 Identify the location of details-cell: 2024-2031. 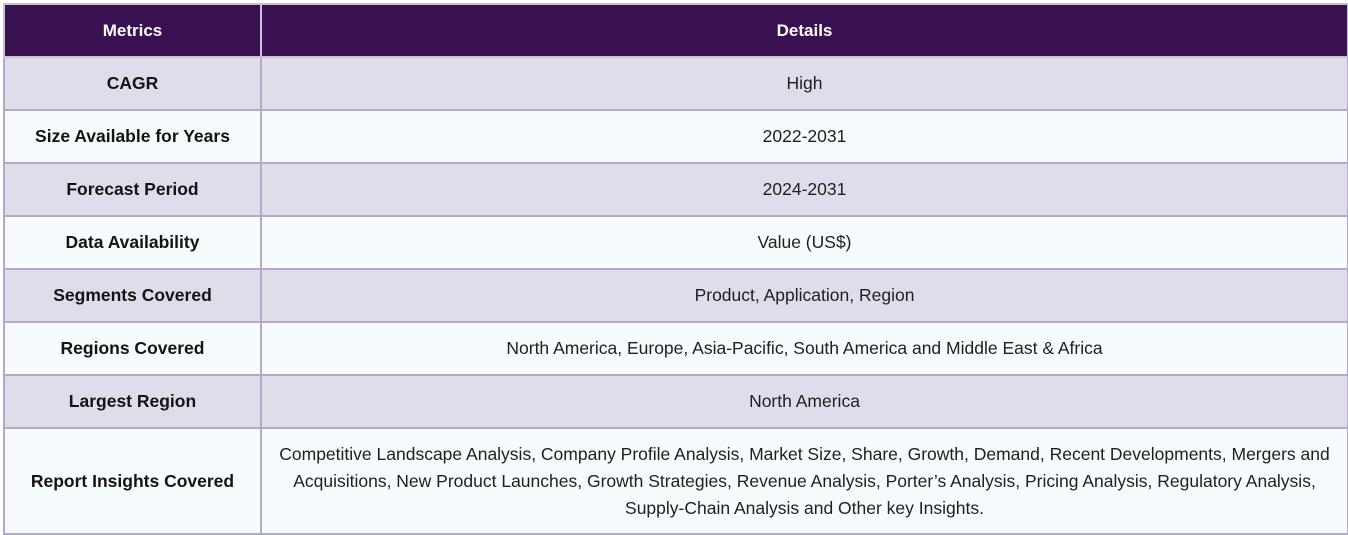
(804, 189).